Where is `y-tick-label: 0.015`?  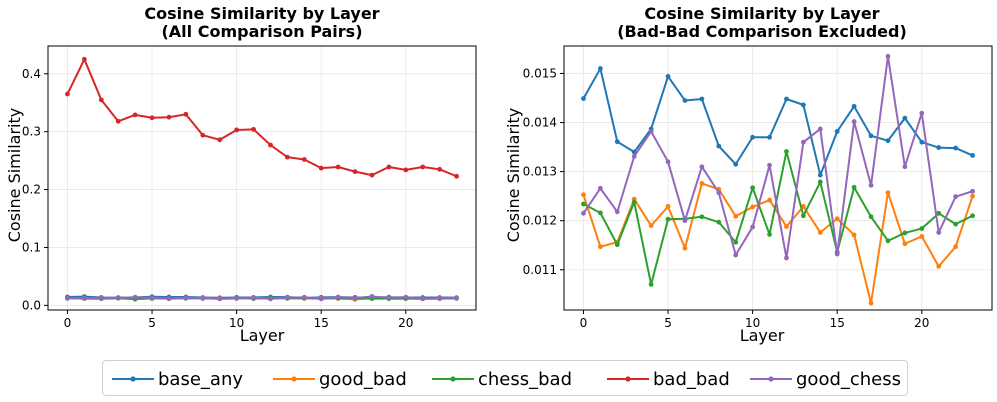
y-tick-label: 0.015 is located at coordinates (540, 73).